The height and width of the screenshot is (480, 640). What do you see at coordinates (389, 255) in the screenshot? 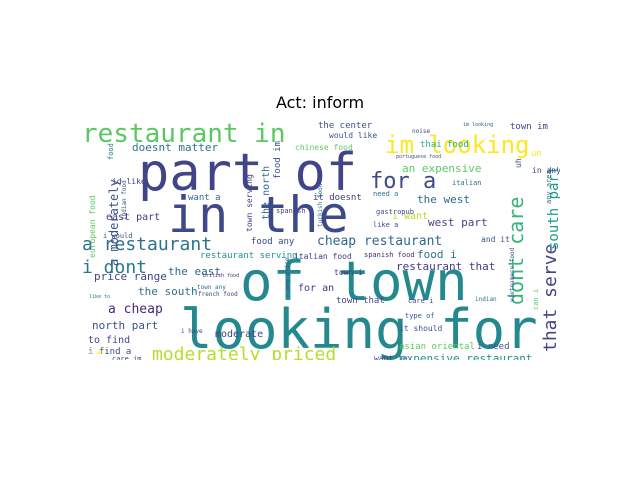
I see `word-spanish-food: spanish food` at bounding box center [389, 255].